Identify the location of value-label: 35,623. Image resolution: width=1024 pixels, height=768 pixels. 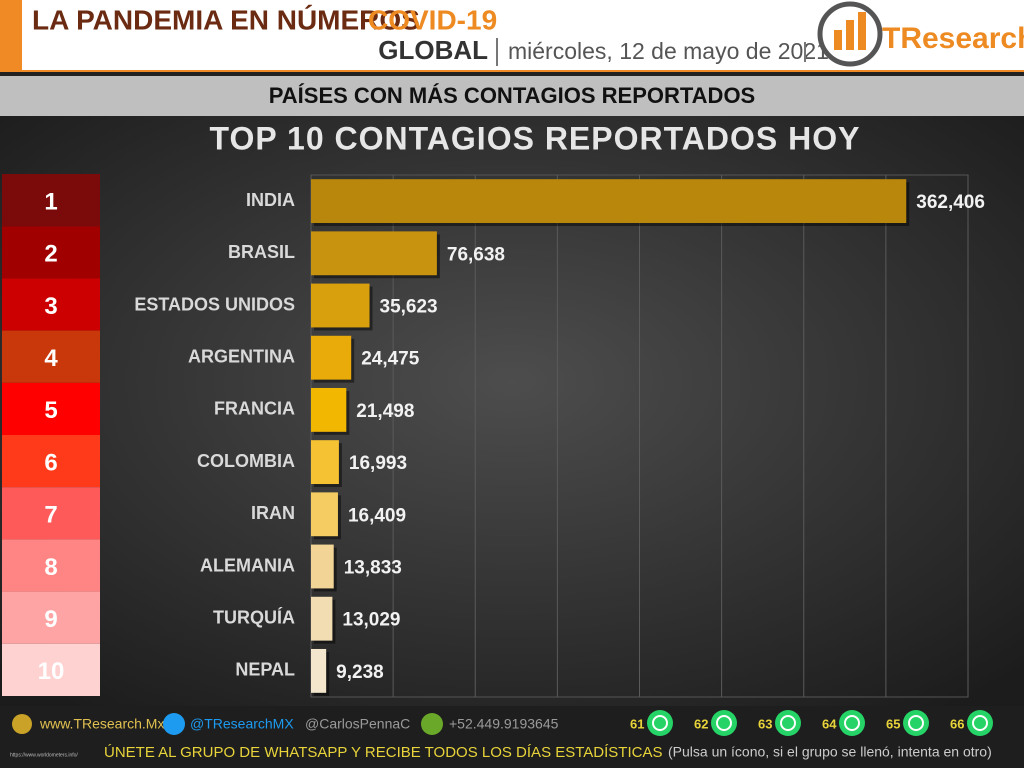
(409, 307).